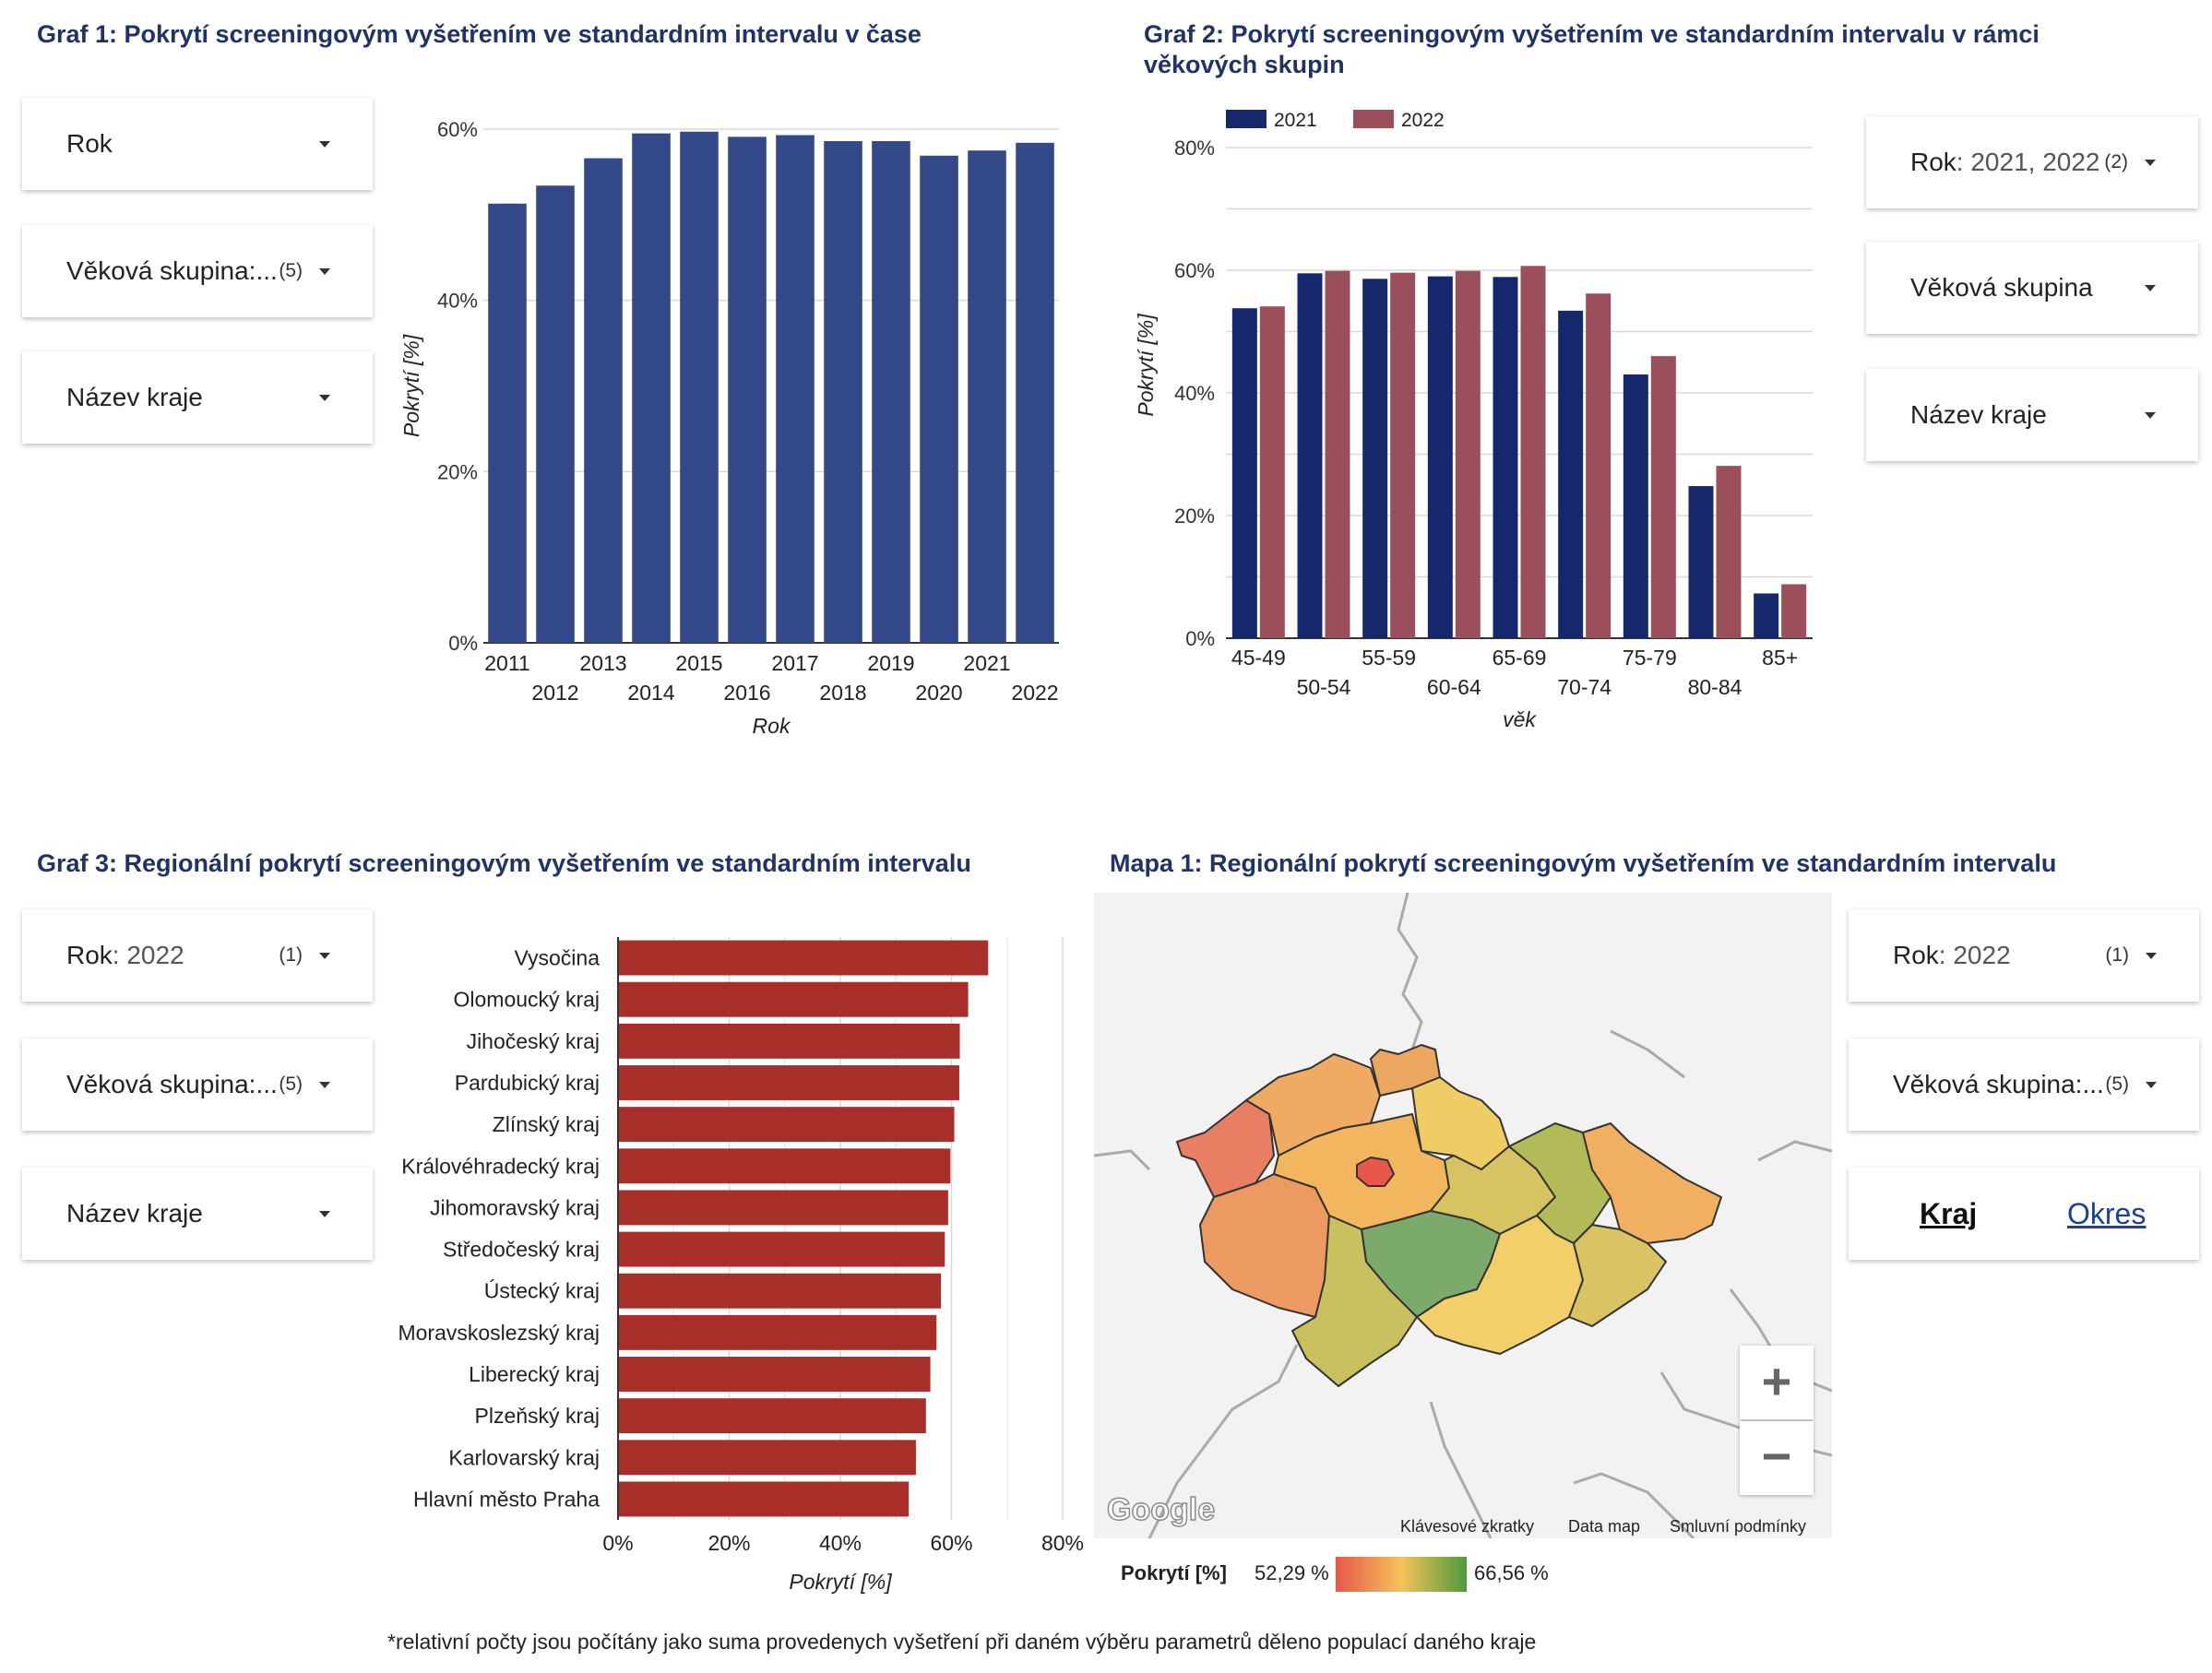  I want to click on legend-max: 66,56 %, so click(1511, 1572).